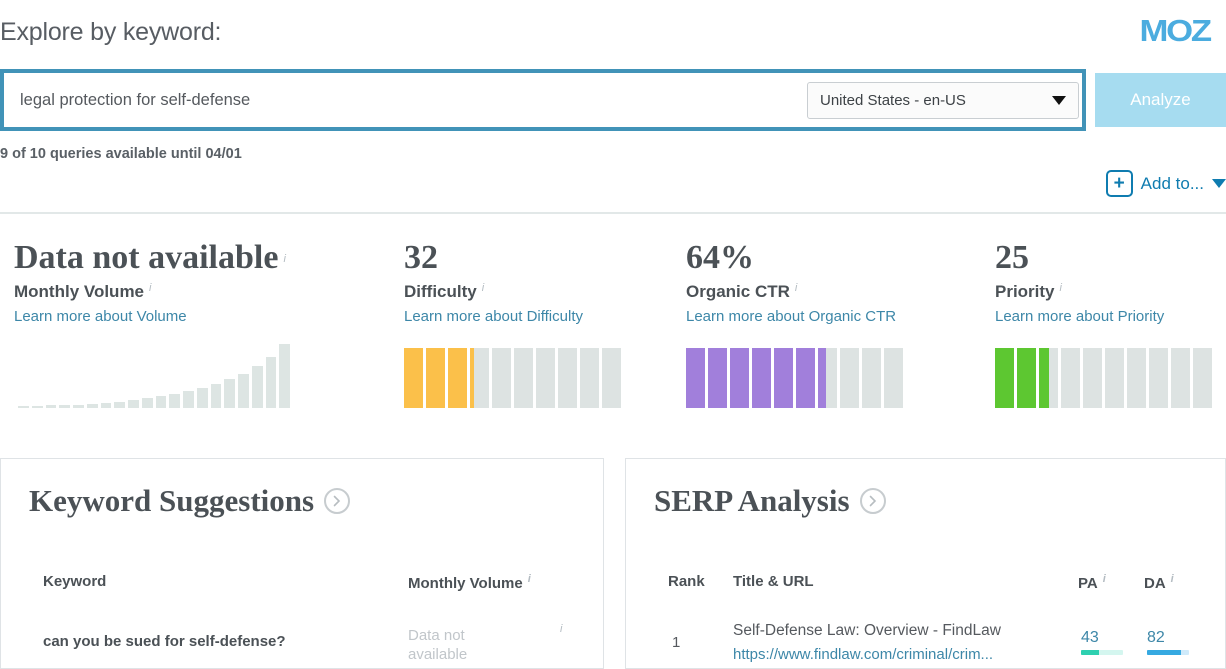 The image size is (1226, 669). Describe the element at coordinates (79, 291) in the screenshot. I see `metric-label: Monthly Volume` at that location.